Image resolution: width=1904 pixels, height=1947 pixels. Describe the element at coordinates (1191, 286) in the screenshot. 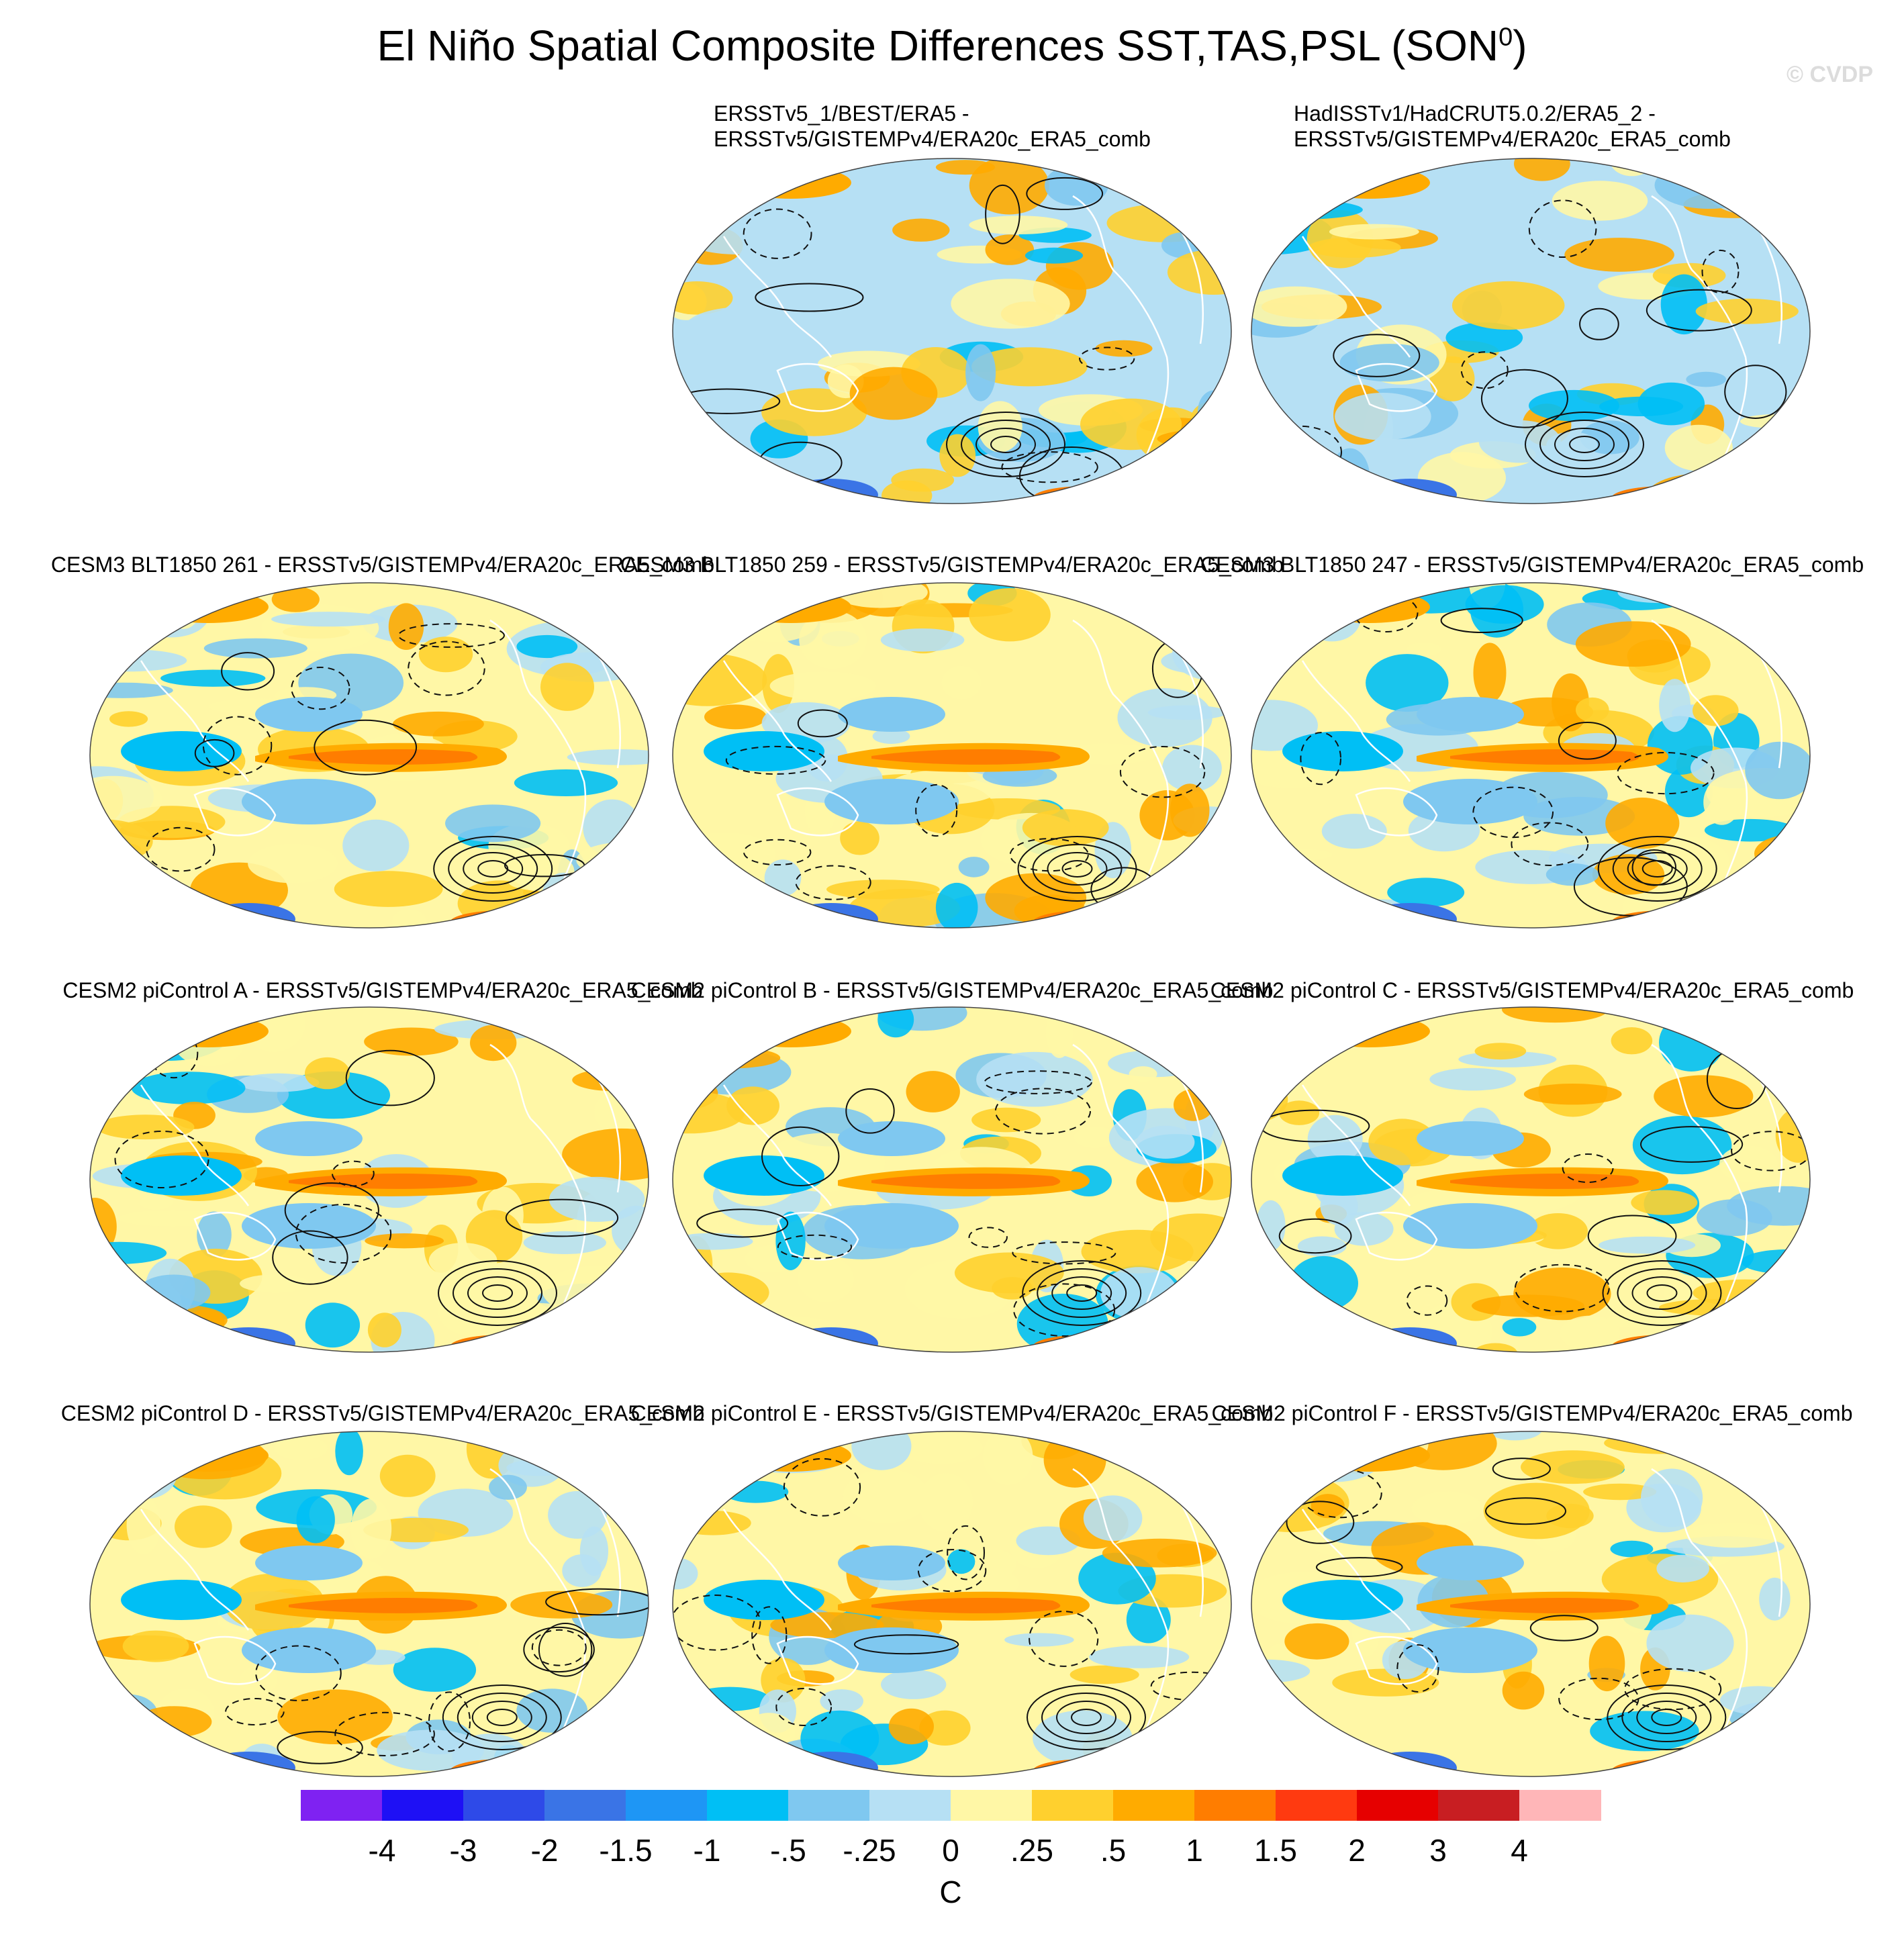

I see `coastline-africa` at that location.